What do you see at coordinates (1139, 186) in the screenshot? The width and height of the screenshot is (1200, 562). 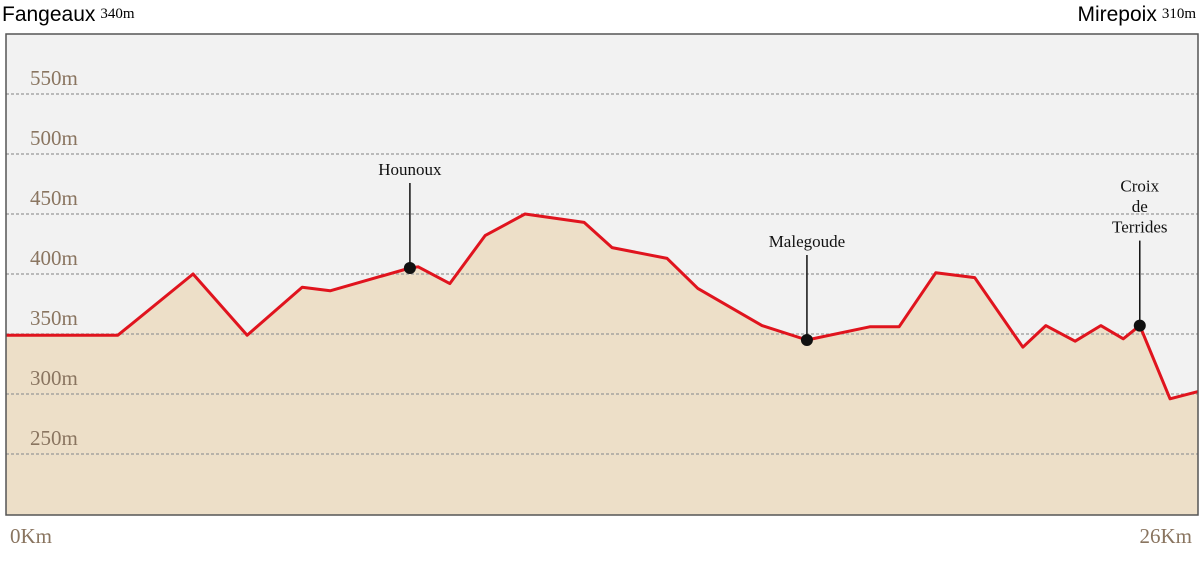 I see `marker-label: Croix` at bounding box center [1139, 186].